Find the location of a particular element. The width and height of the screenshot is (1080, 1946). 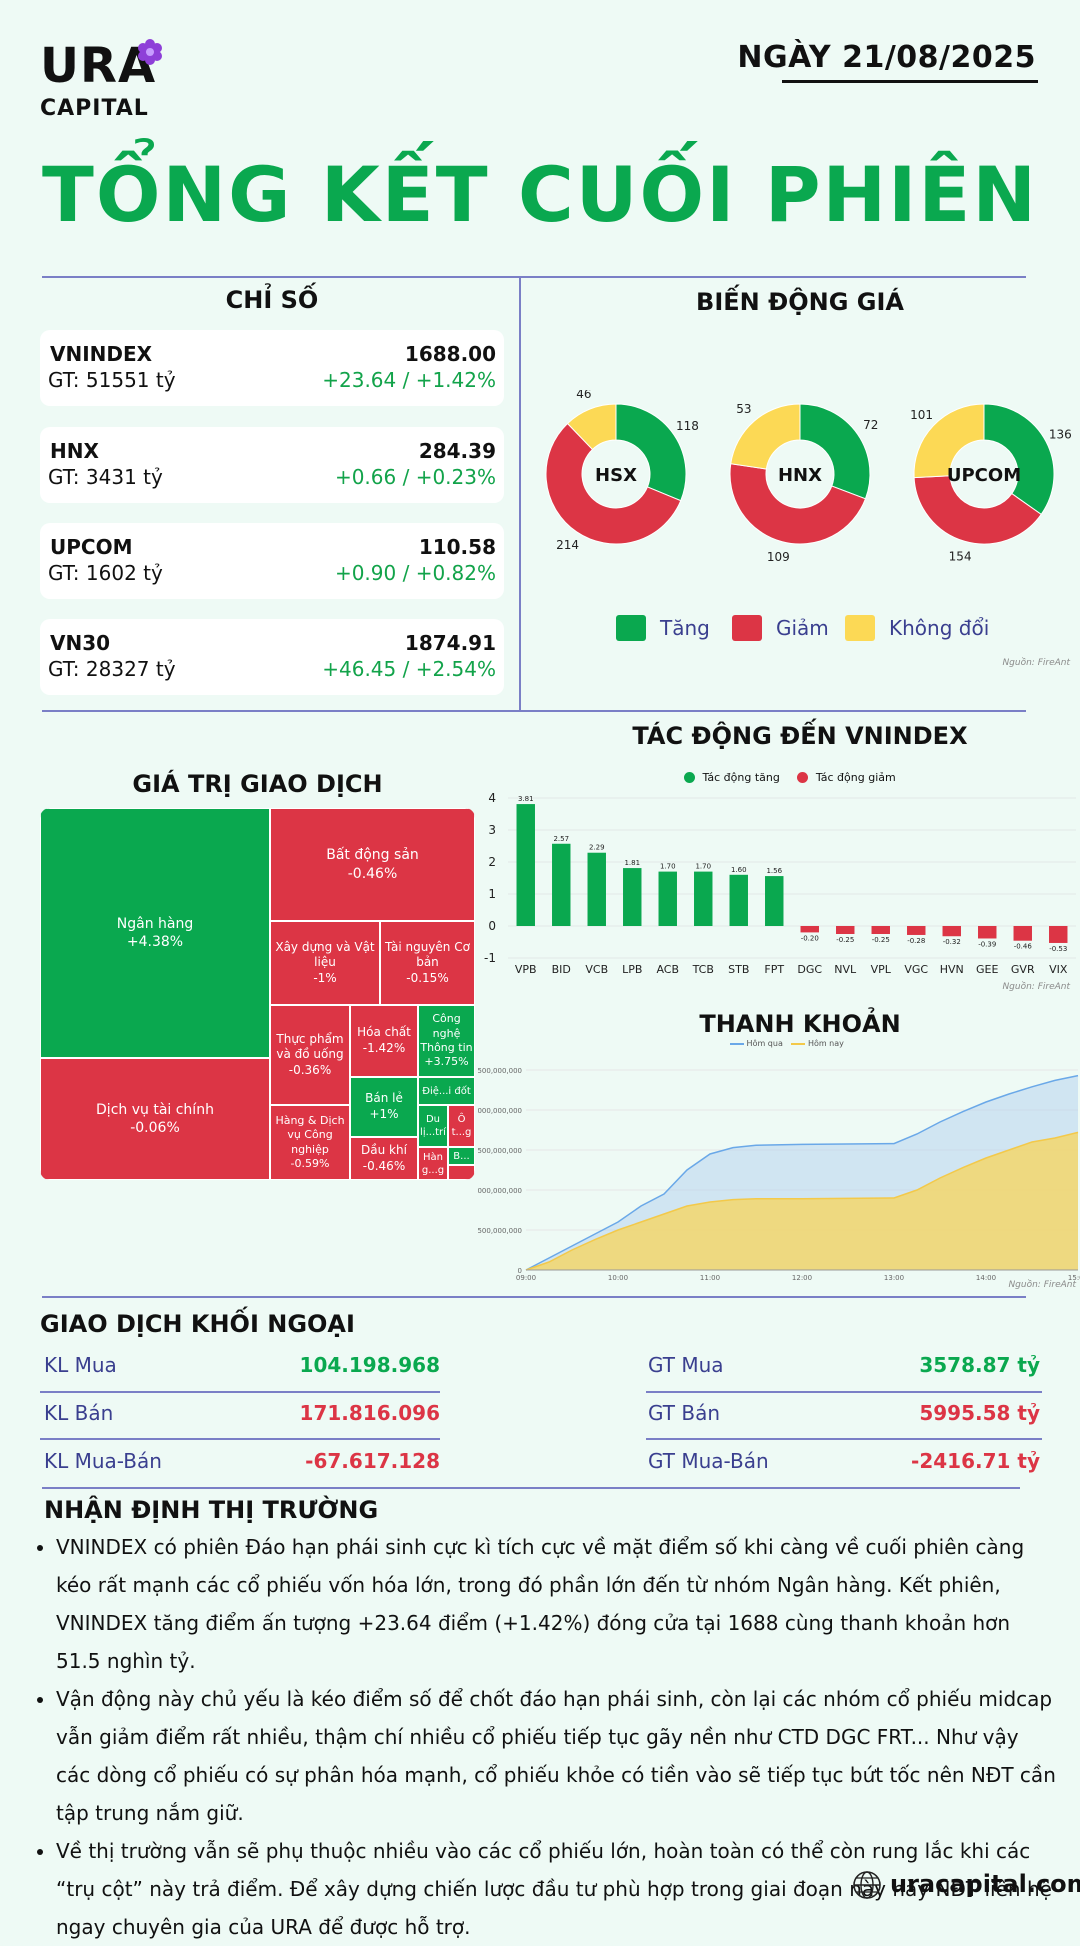

foreign-gt-buy-label: GT Mua is located at coordinates (686, 1365).